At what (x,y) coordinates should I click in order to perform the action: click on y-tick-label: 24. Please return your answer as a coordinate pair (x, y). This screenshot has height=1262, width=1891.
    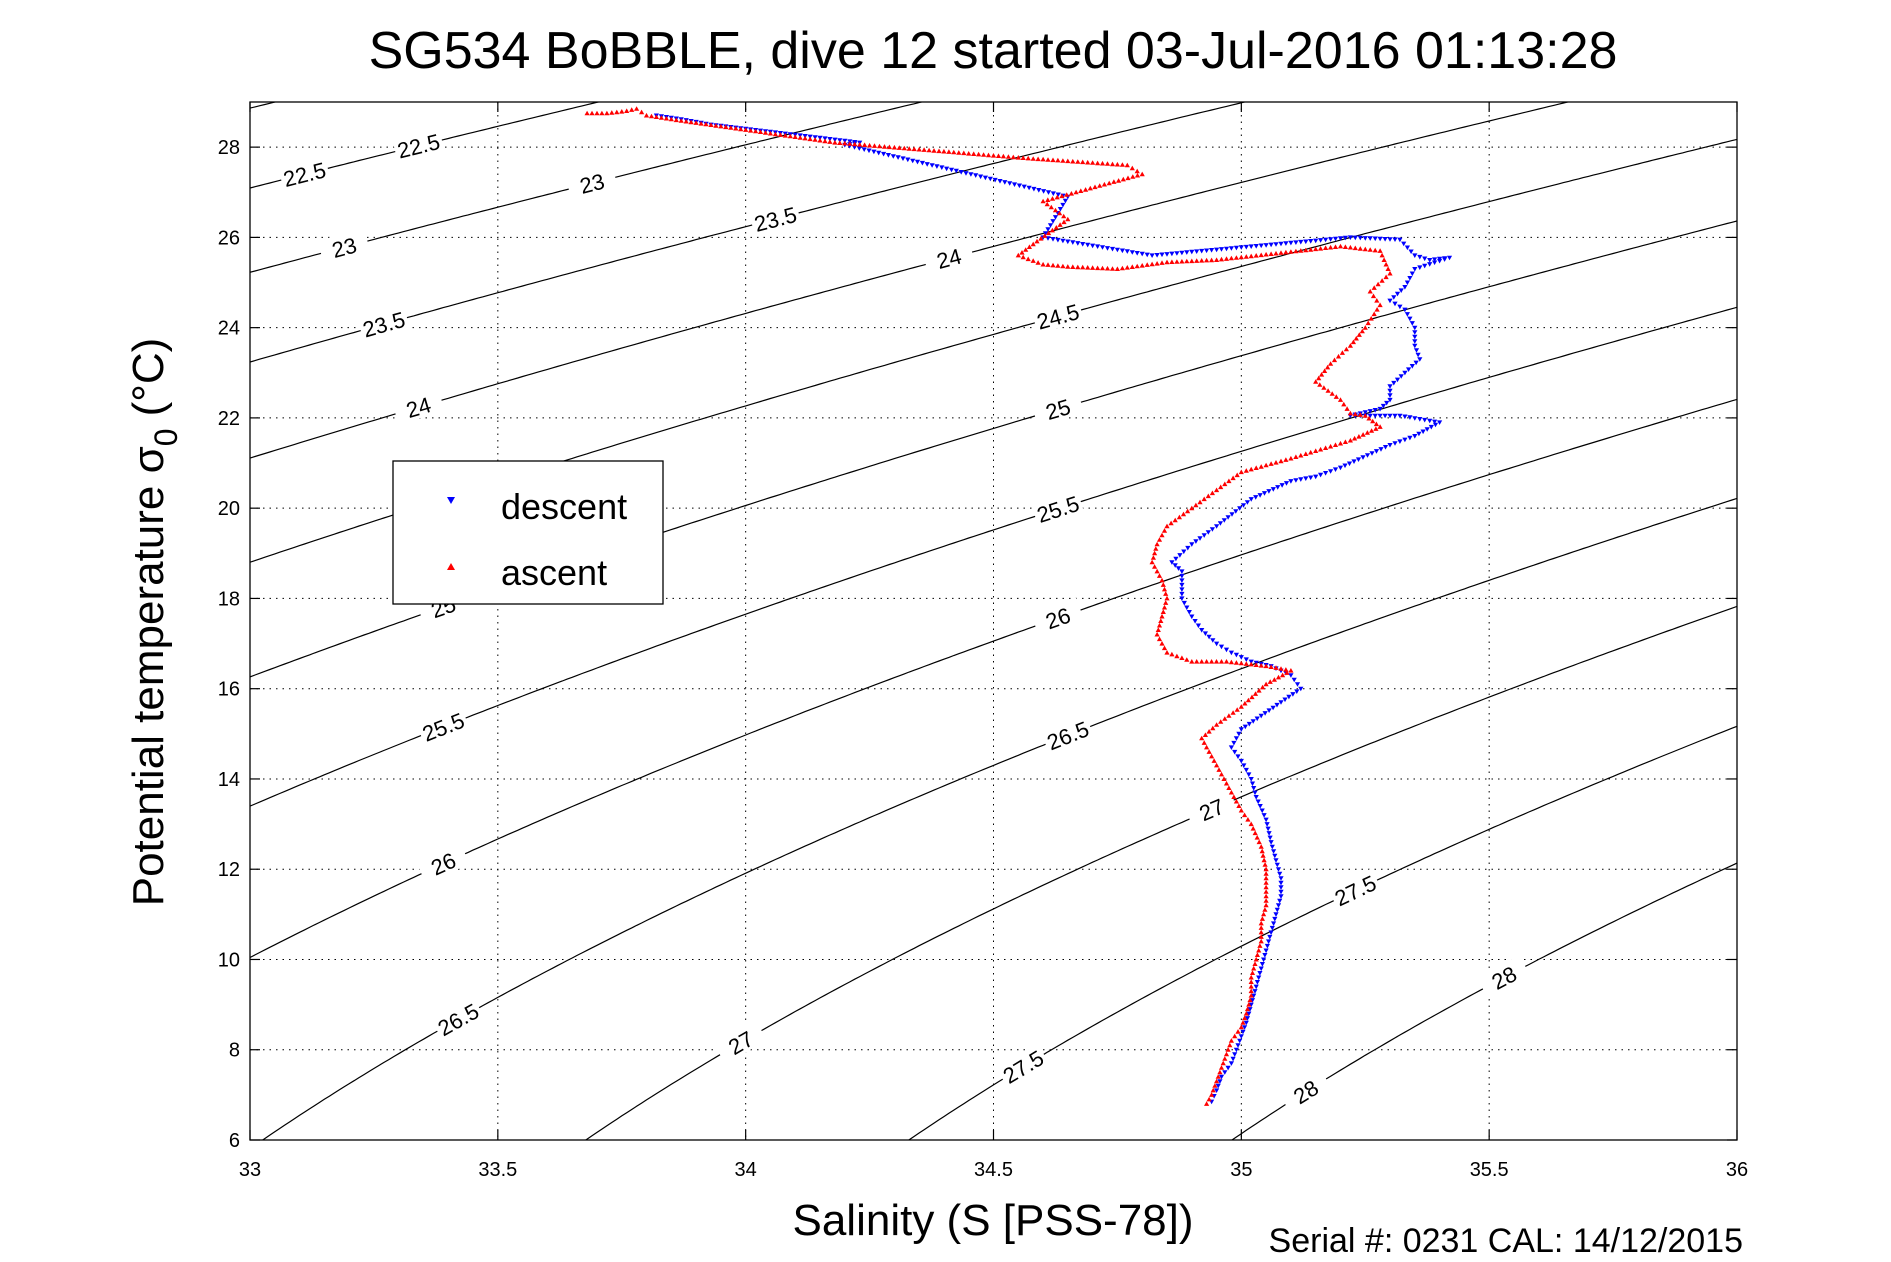
    Looking at the image, I should click on (229, 329).